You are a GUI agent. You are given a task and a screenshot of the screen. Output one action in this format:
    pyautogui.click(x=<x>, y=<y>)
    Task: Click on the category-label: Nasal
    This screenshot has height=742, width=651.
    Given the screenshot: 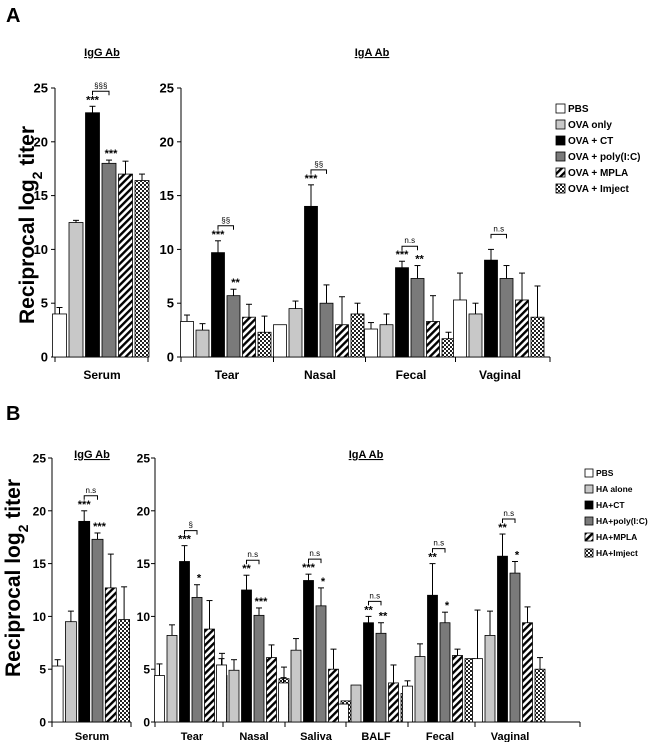 What is the action you would take?
    pyautogui.click(x=320, y=375)
    